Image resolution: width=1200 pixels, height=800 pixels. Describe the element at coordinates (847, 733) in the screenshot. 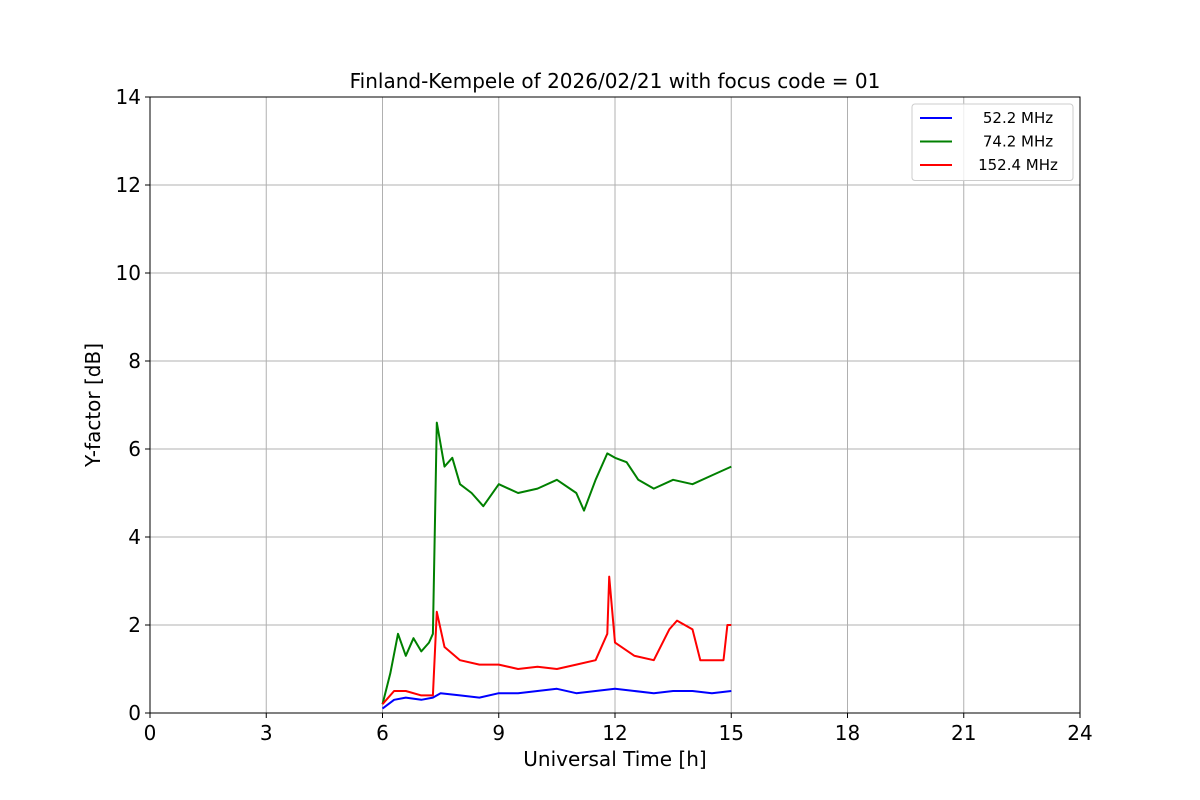

I see `x-tick-label: 18` at that location.